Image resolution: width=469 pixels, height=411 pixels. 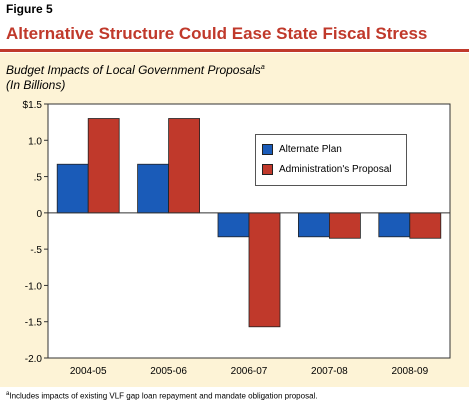 What do you see at coordinates (34, 323) in the screenshot?
I see `y-tick-label: -1.5` at bounding box center [34, 323].